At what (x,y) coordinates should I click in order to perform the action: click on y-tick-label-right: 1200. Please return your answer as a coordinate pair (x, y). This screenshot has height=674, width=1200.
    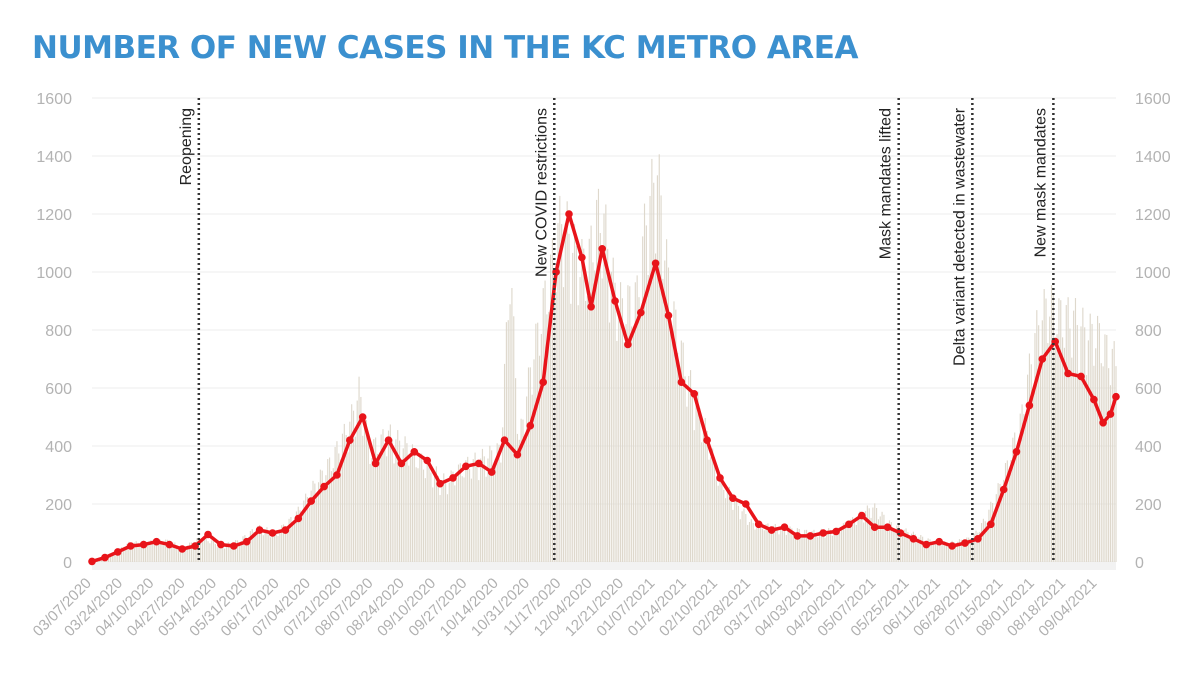
    Looking at the image, I should click on (1153, 215).